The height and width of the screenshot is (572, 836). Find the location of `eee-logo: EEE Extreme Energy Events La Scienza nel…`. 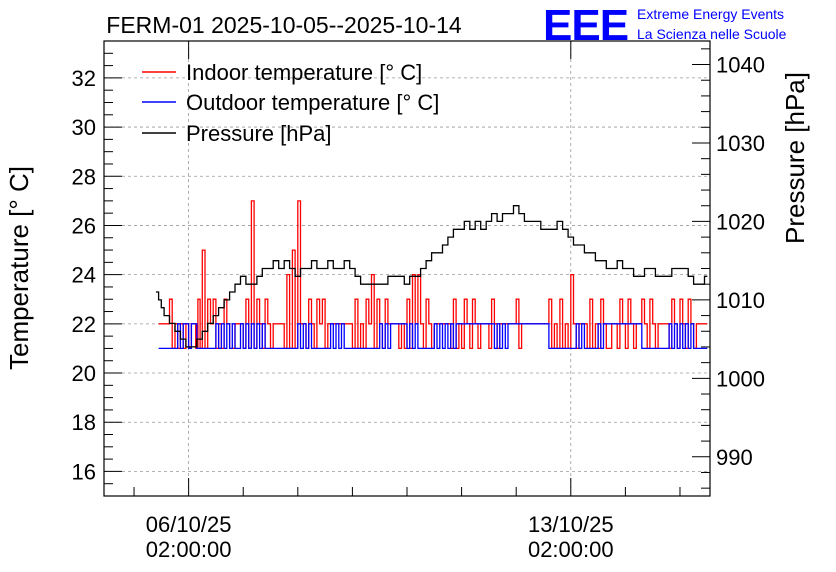

eee-logo: EEE Extreme Energy Events La Scienza nel… is located at coordinates (665, 25).